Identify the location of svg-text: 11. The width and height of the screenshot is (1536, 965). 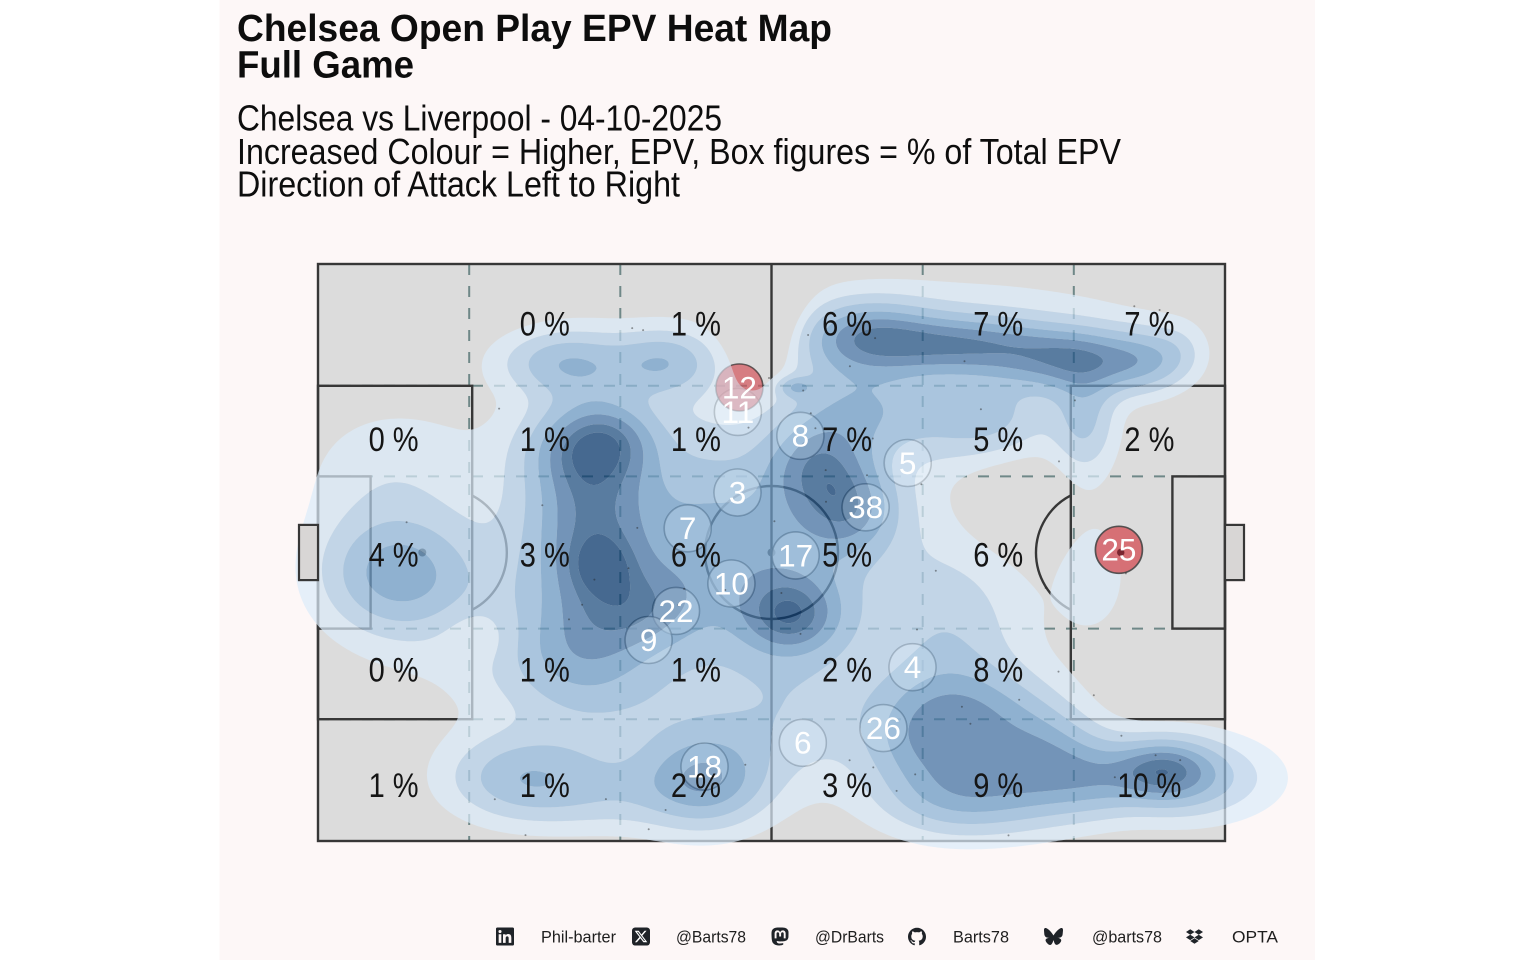
(738, 412).